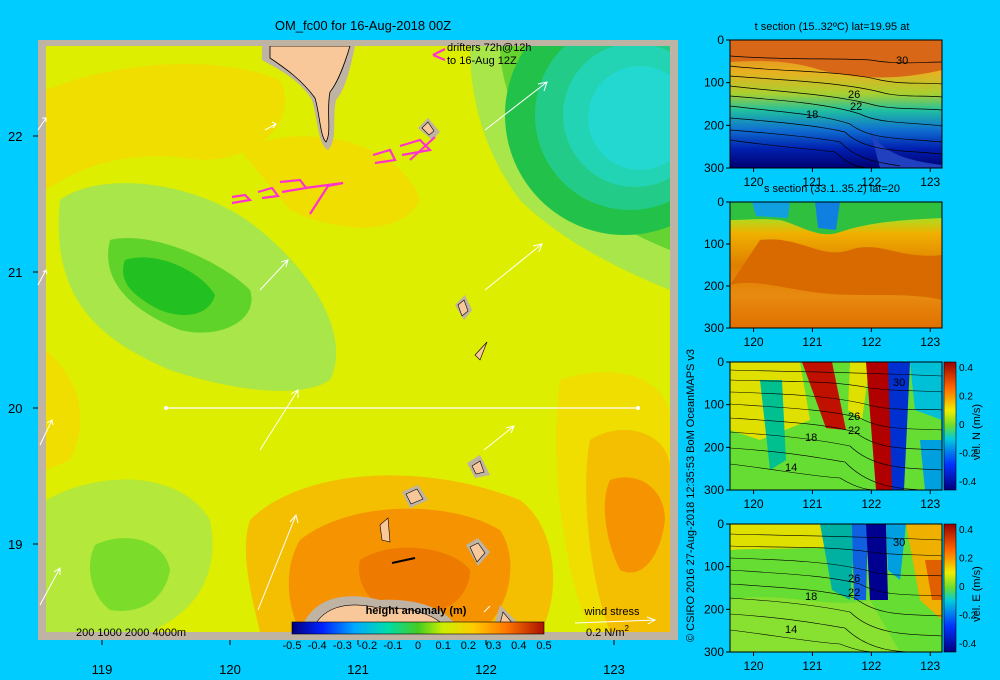 The width and height of the screenshot is (1000, 680). Describe the element at coordinates (493, 646) in the screenshot. I see `colorbar-tick-label: 0.3` at that location.